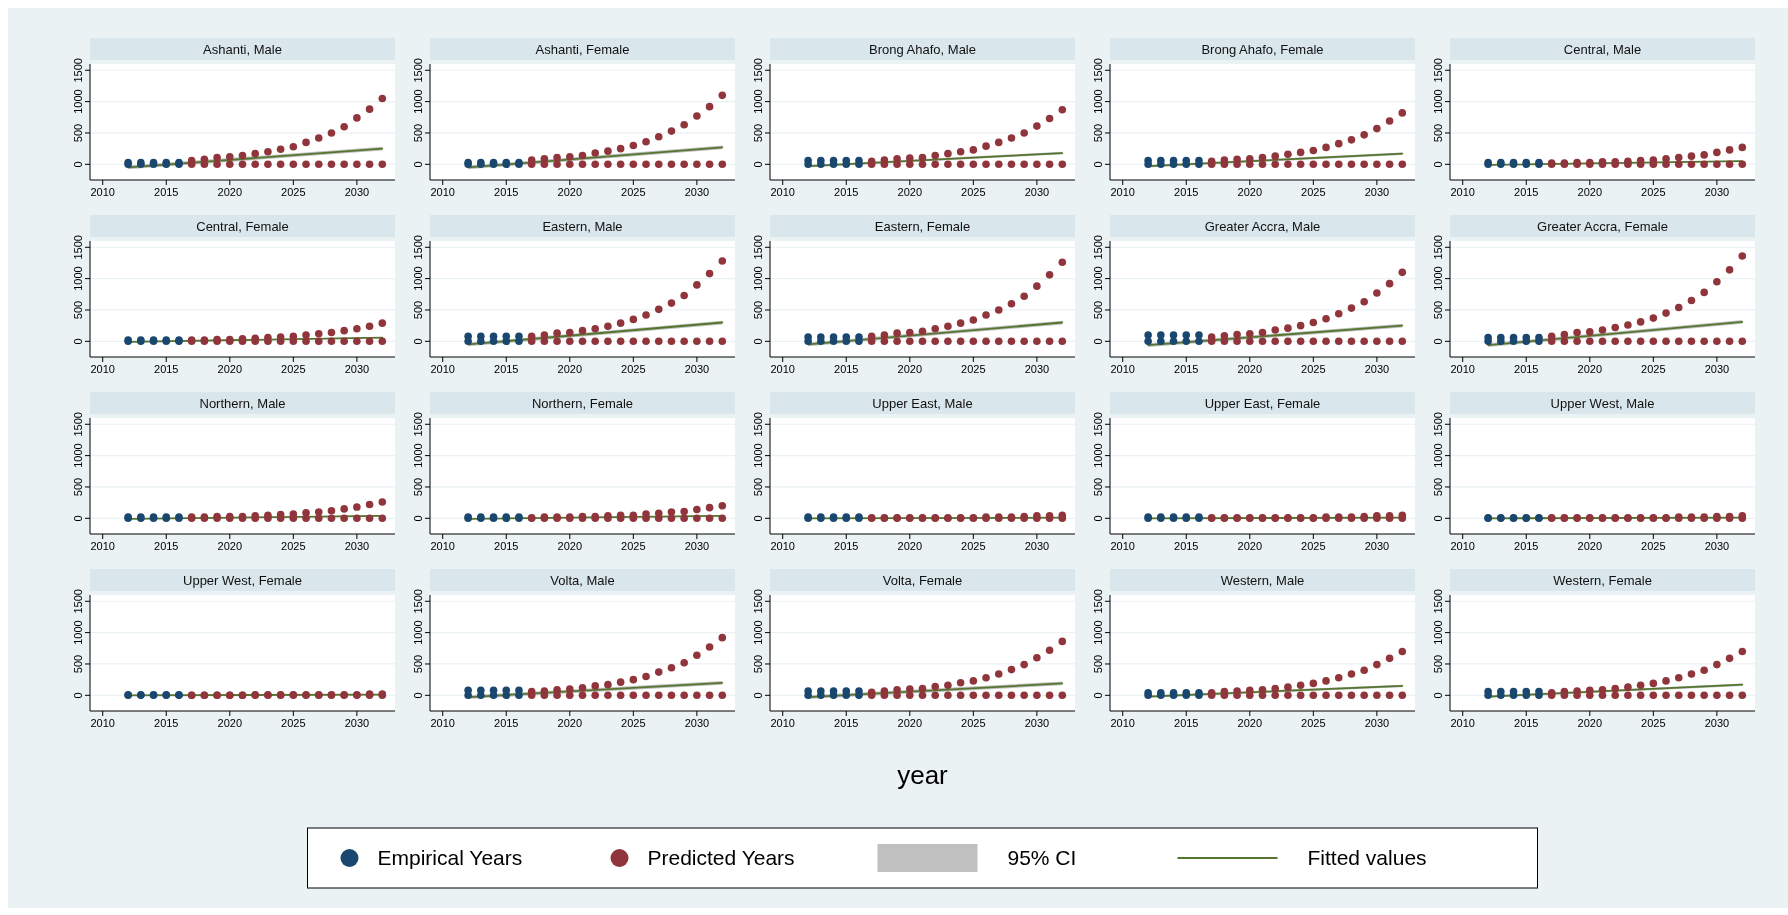 The height and width of the screenshot is (915, 1788). What do you see at coordinates (582, 49) in the screenshot?
I see `chart-title: Ashanti, Female` at bounding box center [582, 49].